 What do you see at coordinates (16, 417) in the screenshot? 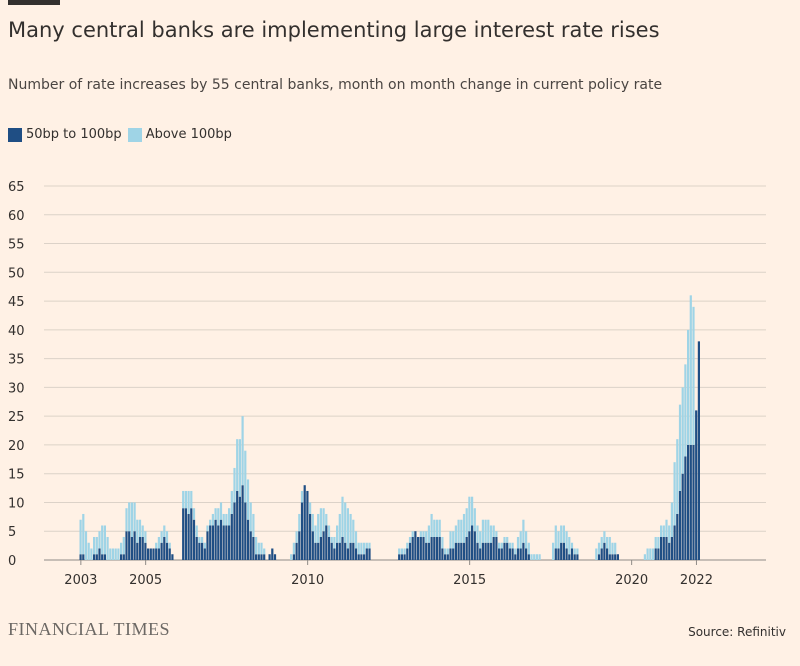
I see `y-tick-label-25: 25` at bounding box center [16, 417].